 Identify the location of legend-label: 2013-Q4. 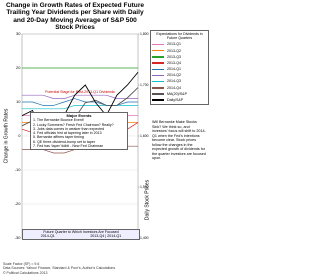
(174, 62).